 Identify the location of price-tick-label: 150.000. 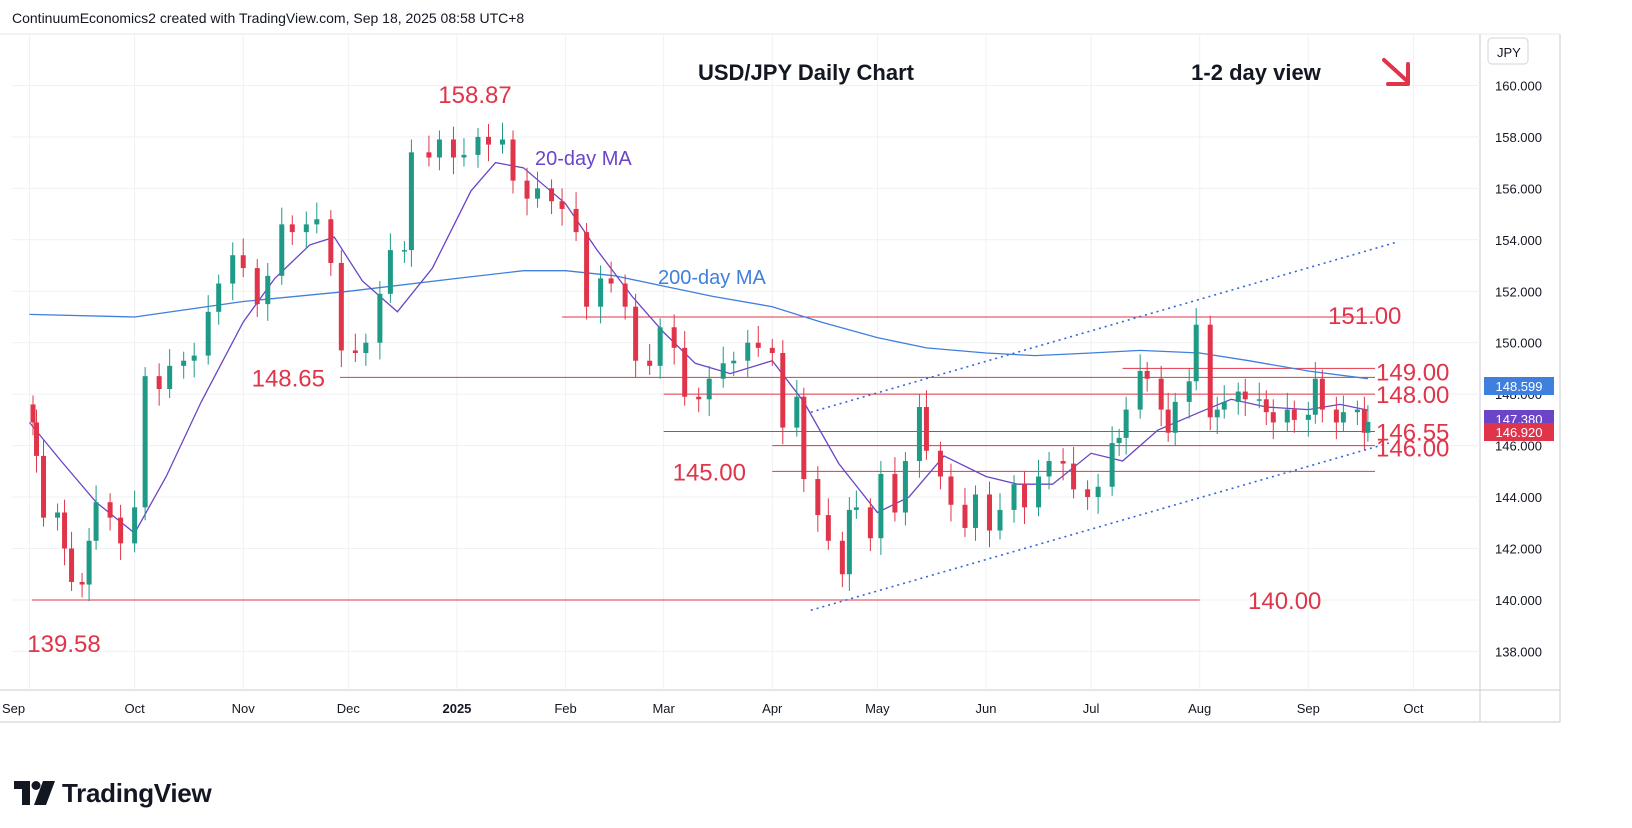
(1518, 343).